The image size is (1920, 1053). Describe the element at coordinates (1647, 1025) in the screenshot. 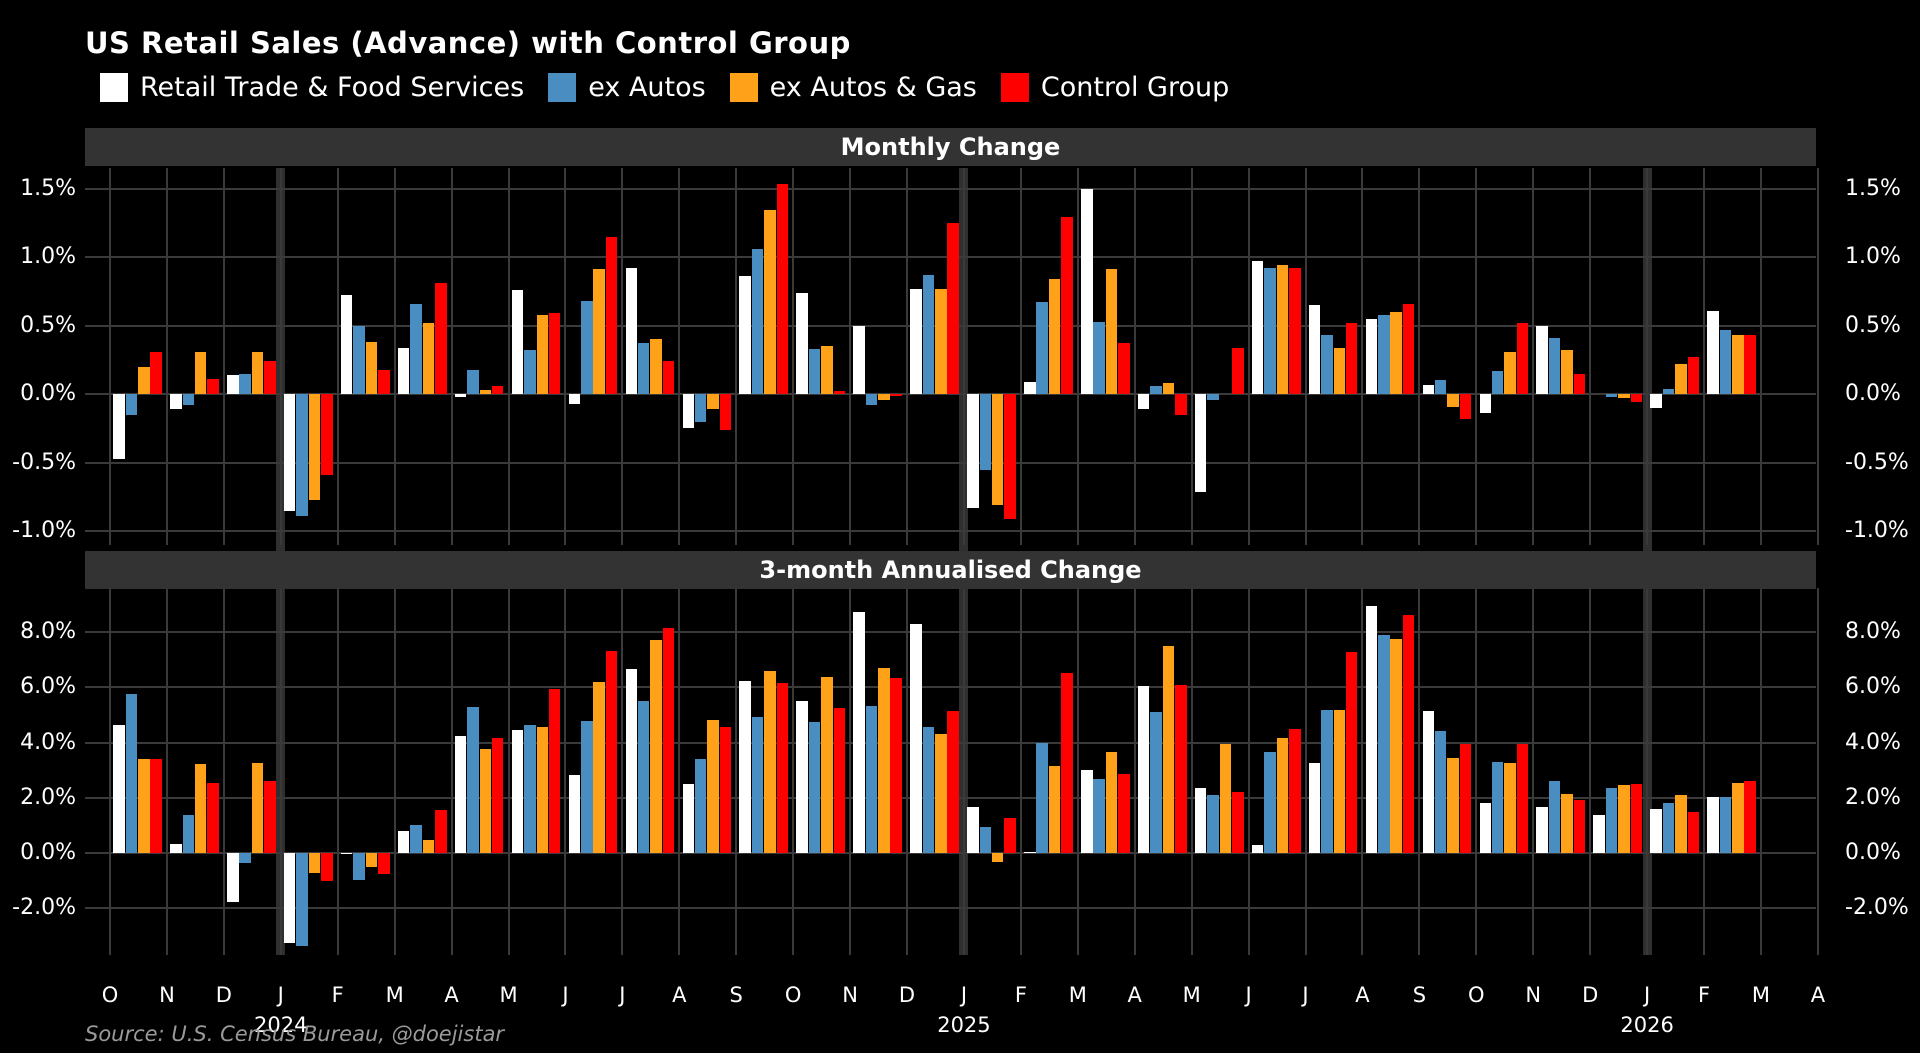

I see `x-year-label: 2026` at that location.